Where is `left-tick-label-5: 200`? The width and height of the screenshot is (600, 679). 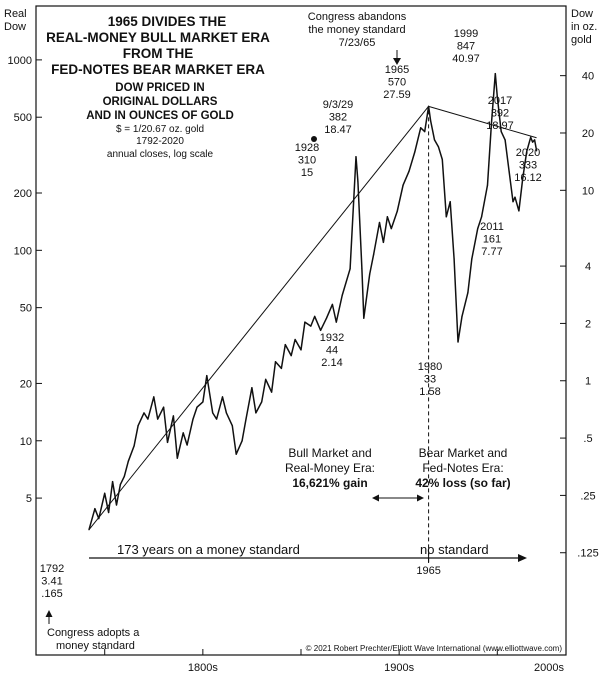 left-tick-label-5: 200 is located at coordinates (23, 194).